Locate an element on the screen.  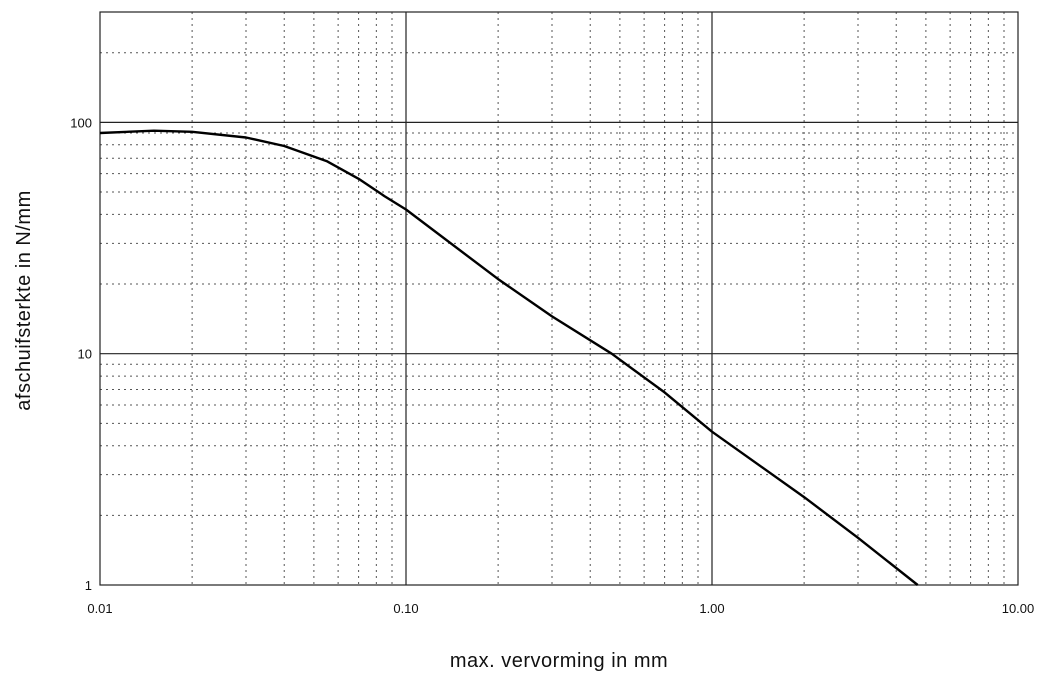
y-tick-label: 10 is located at coordinates (85, 354).